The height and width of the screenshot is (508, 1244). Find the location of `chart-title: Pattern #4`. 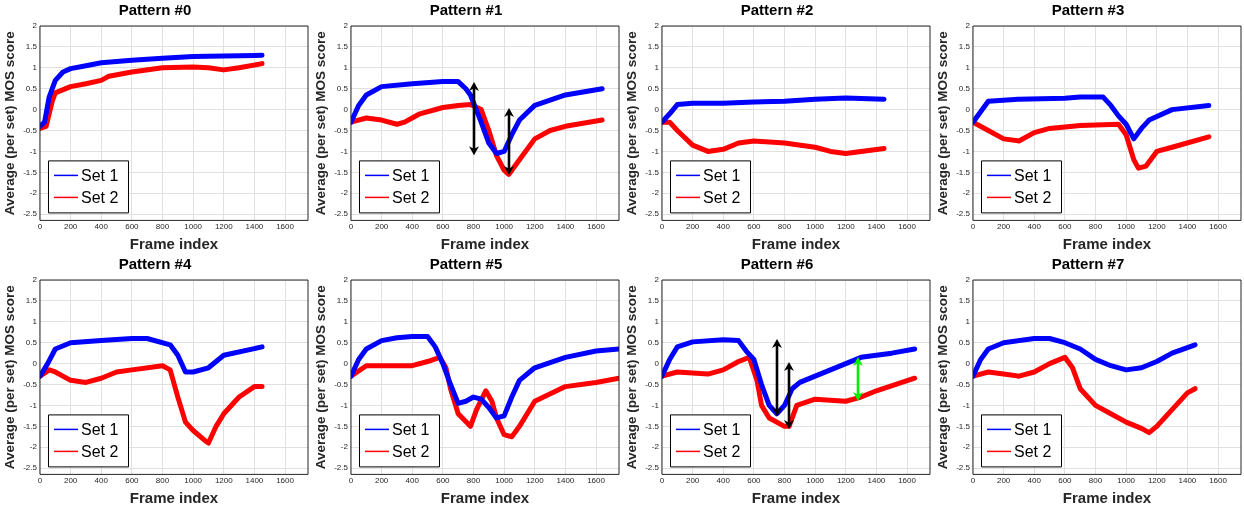

chart-title: Pattern #4 is located at coordinates (155, 264).